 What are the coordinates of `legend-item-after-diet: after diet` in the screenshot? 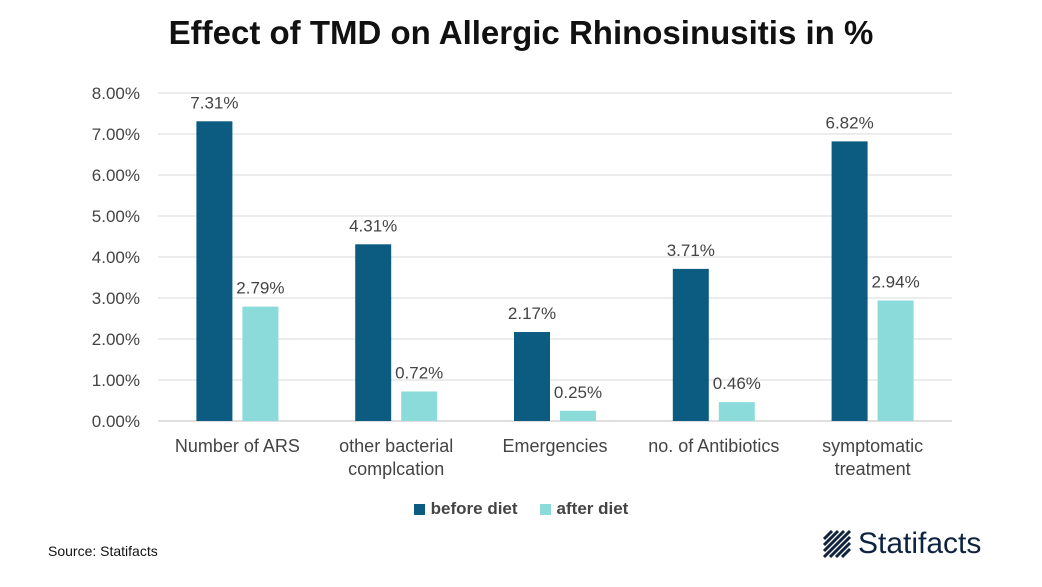 It's located at (584, 509).